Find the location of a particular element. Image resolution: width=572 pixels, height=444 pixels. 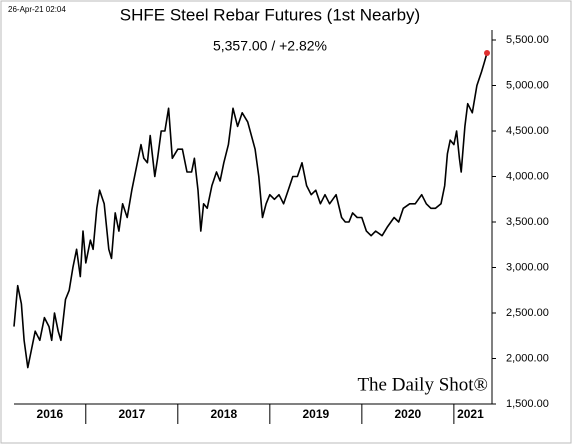

y-tick-label: 5,500.00 is located at coordinates (527, 40).